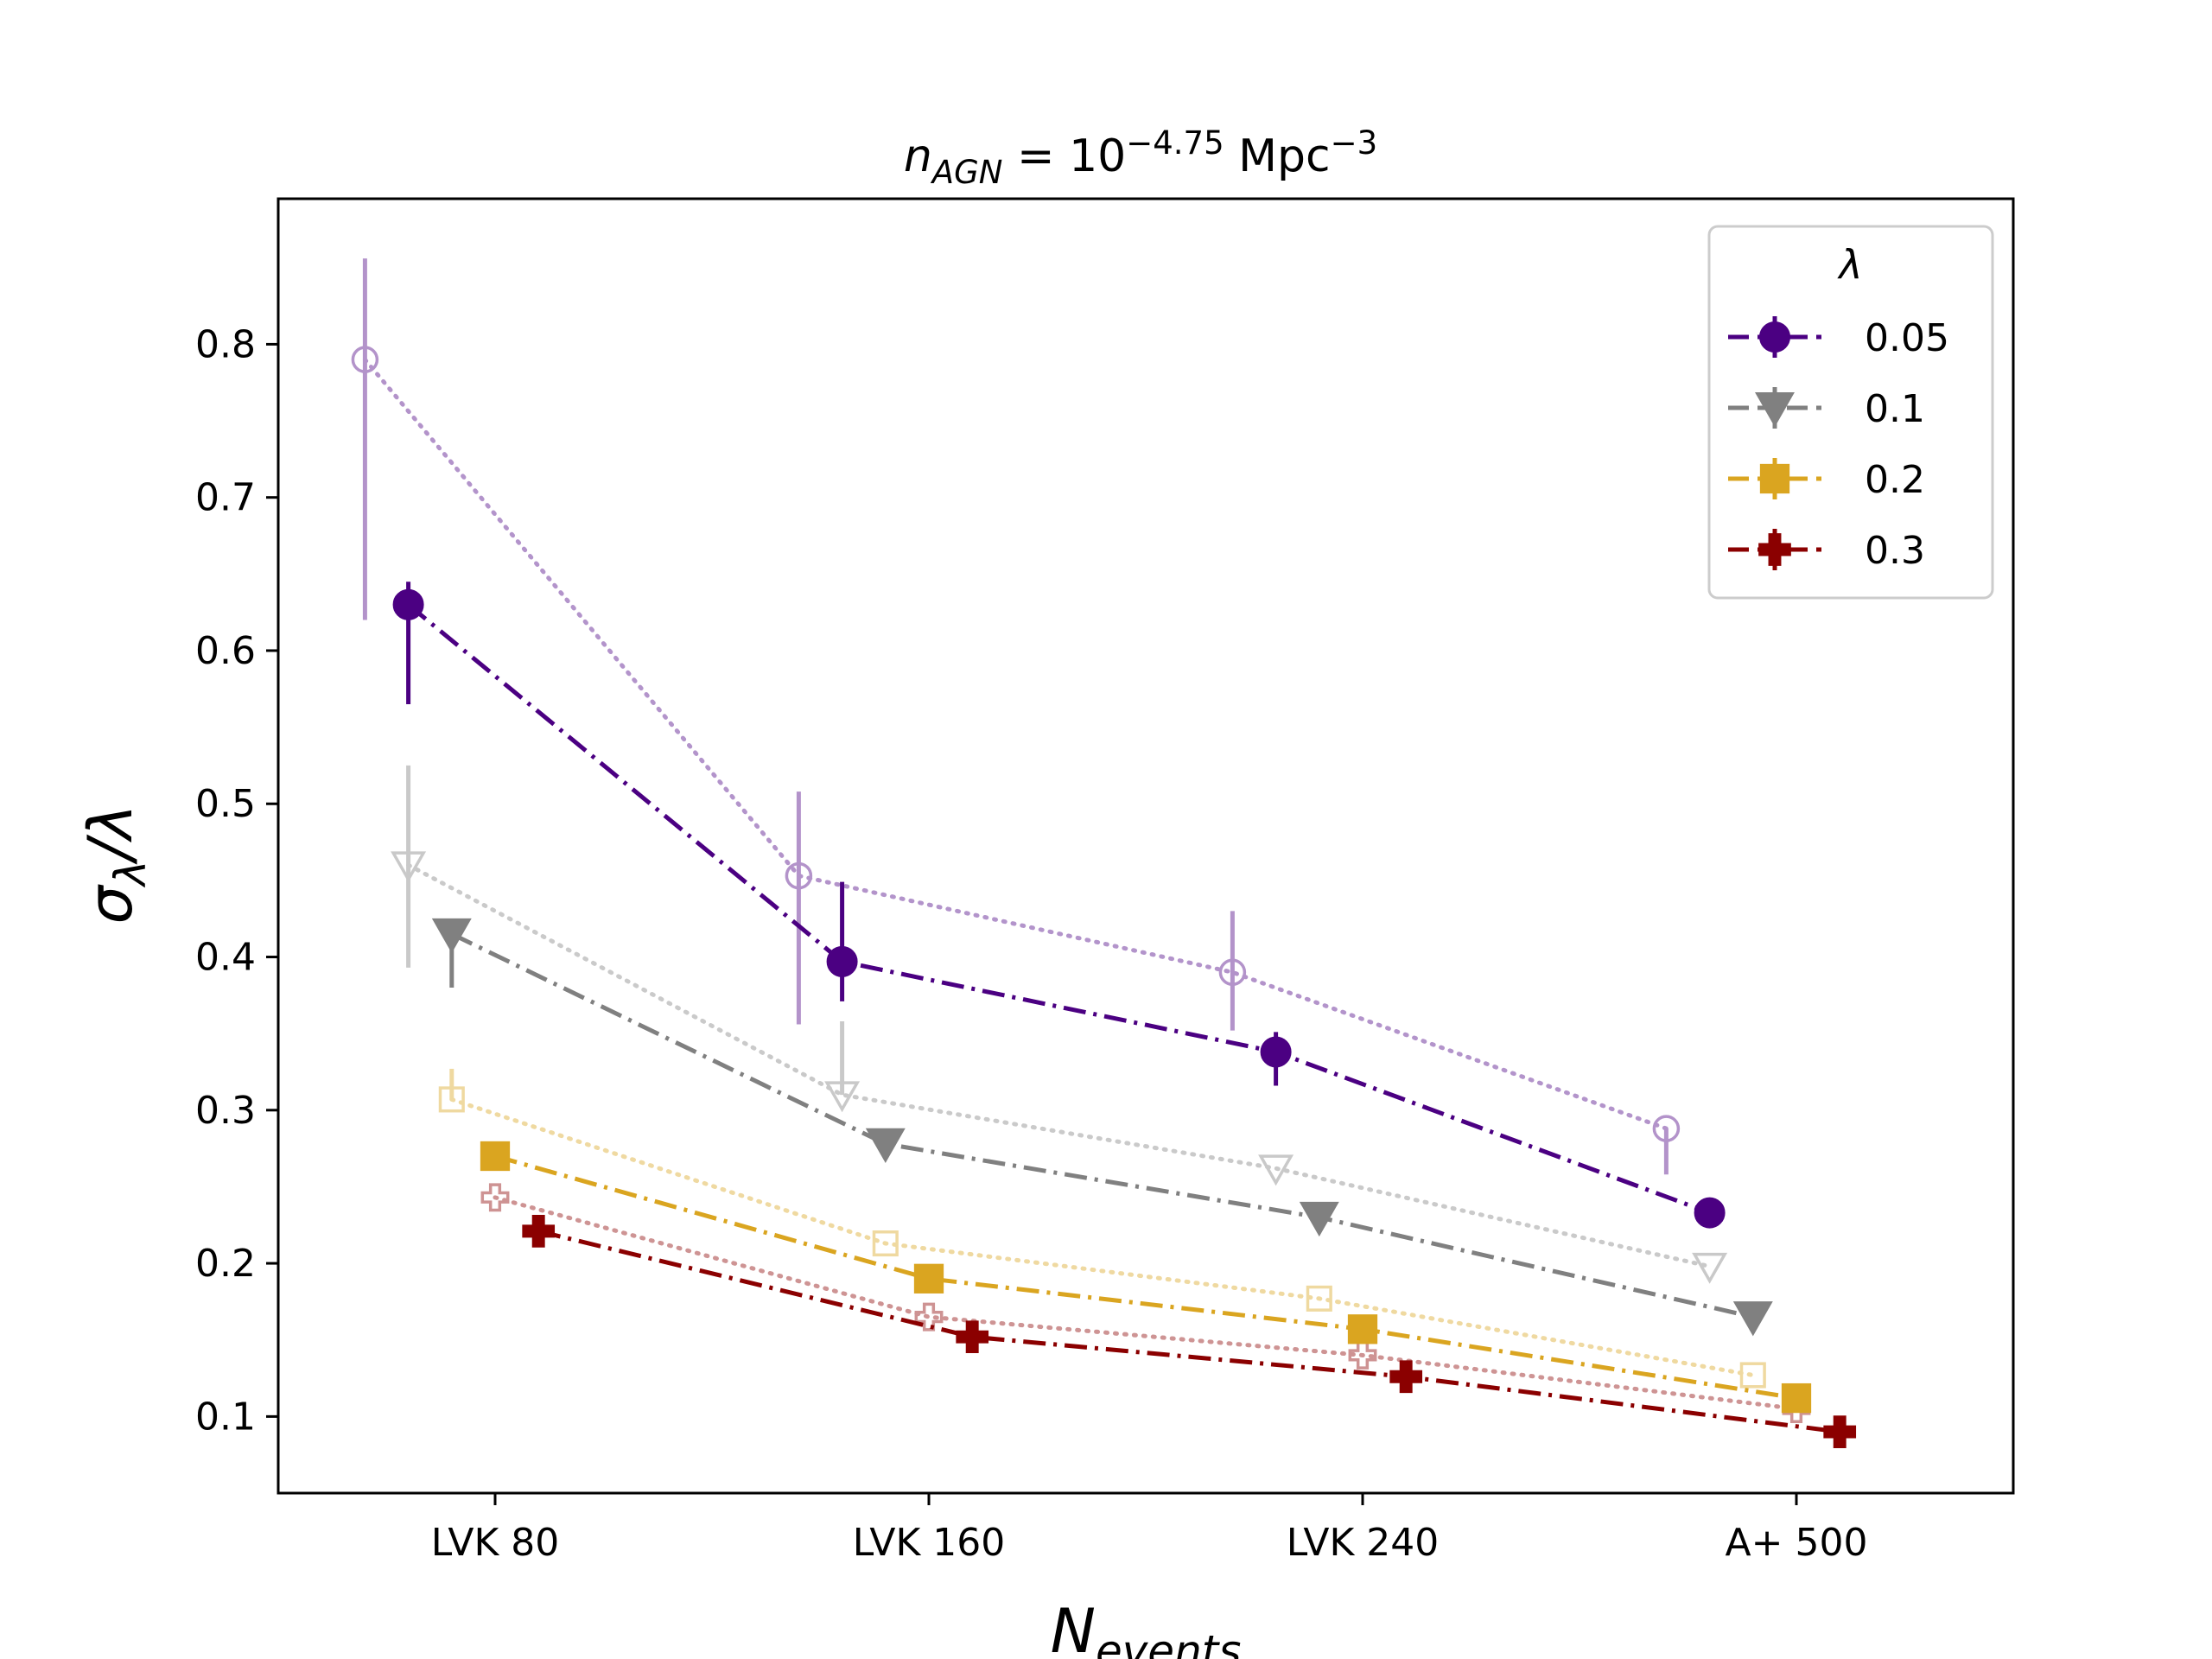 This screenshot has height=1659, width=2212. I want to click on x-tick-label: LVK 240, so click(1363, 1543).